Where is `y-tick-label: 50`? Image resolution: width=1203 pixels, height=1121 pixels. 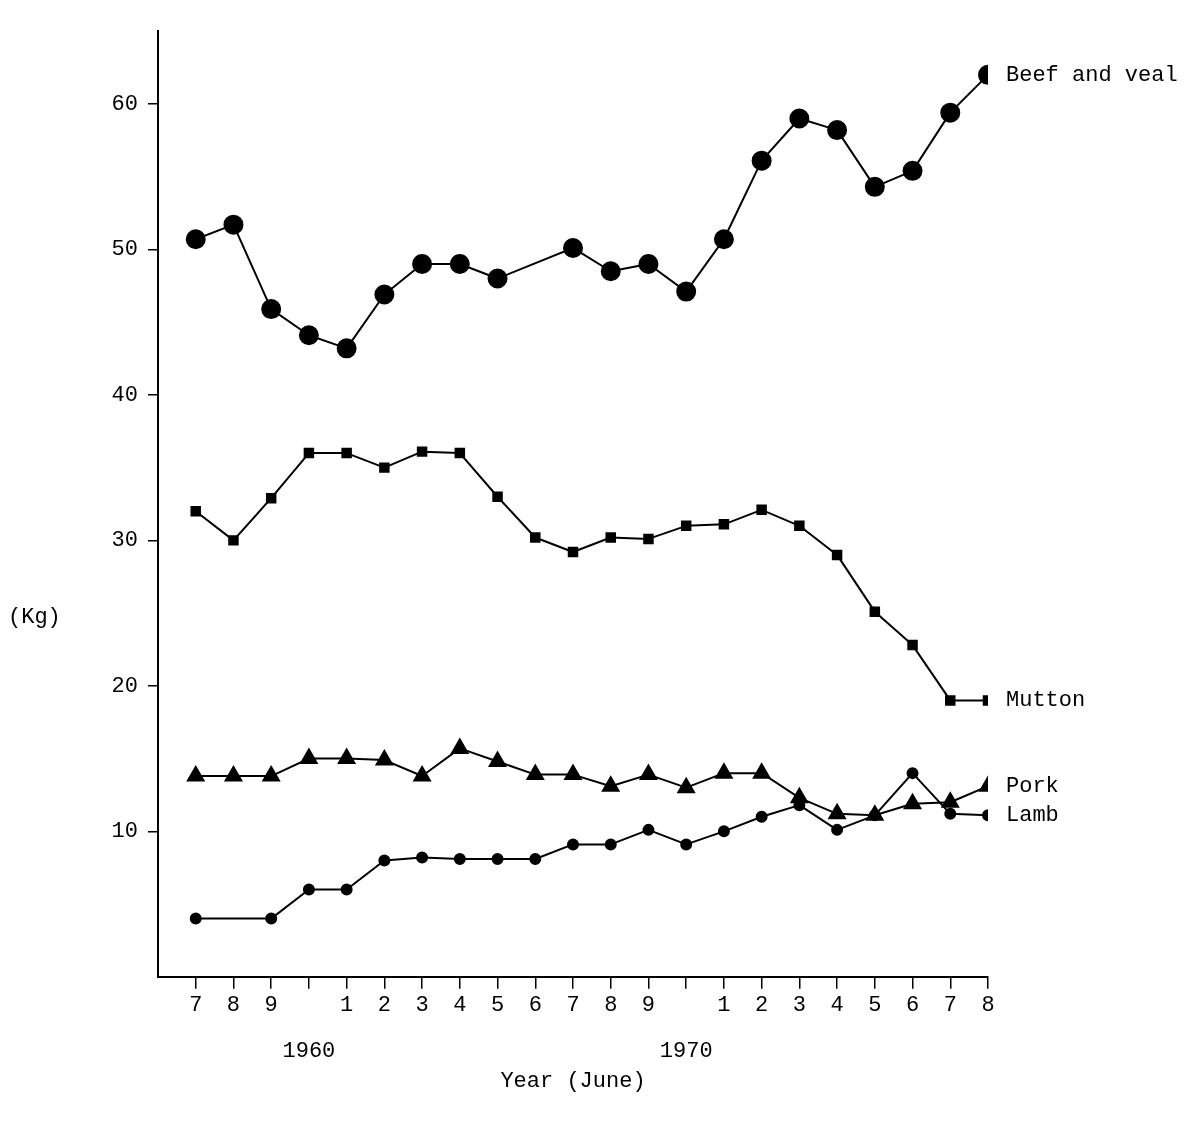 y-tick-label: 50 is located at coordinates (124, 250).